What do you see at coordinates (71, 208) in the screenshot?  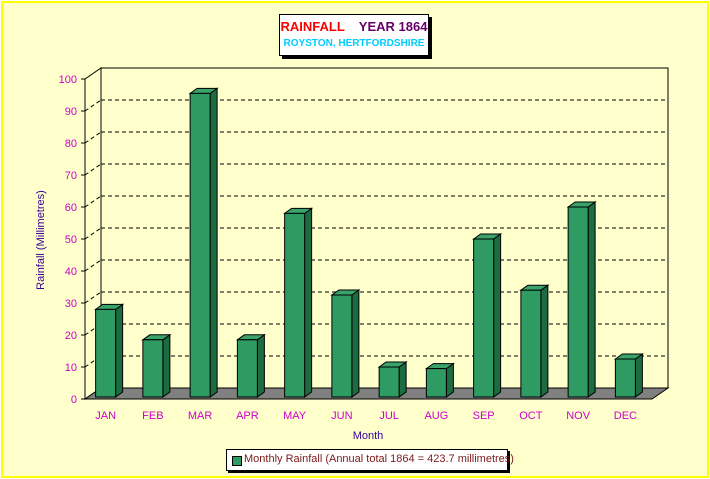 I see `y-tick-label: 60` at bounding box center [71, 208].